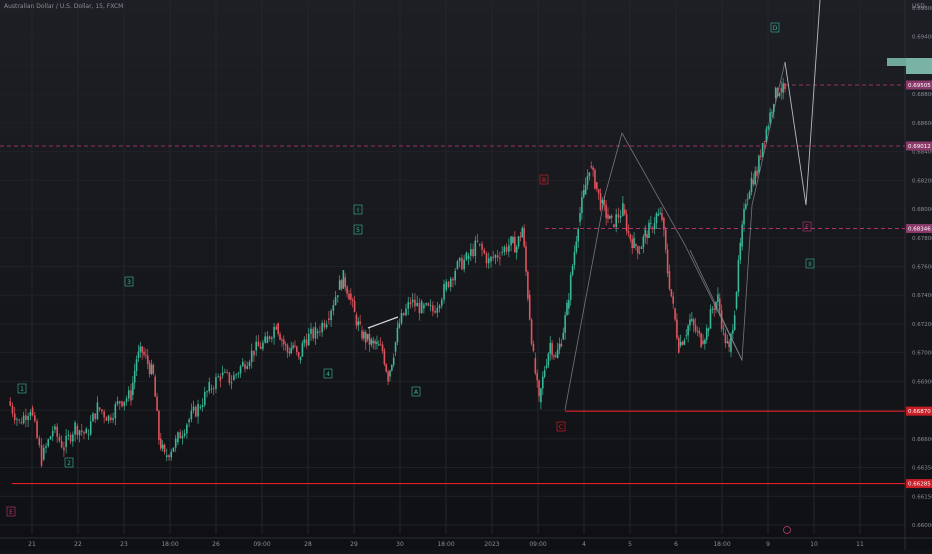  Describe the element at coordinates (308, 544) in the screenshot. I see `time-tick-label: 28` at that location.